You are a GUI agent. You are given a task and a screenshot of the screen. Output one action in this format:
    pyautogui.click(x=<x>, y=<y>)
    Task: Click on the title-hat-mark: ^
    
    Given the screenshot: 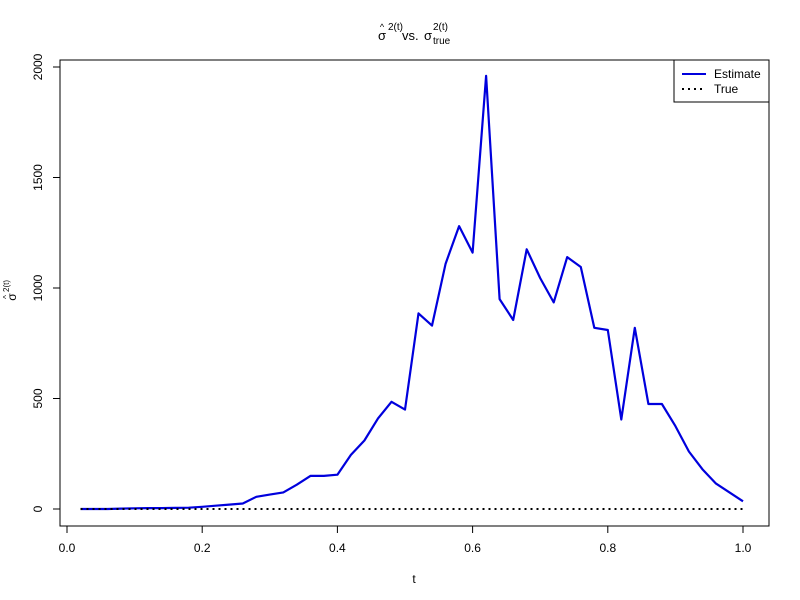 What is the action you would take?
    pyautogui.click(x=382, y=27)
    